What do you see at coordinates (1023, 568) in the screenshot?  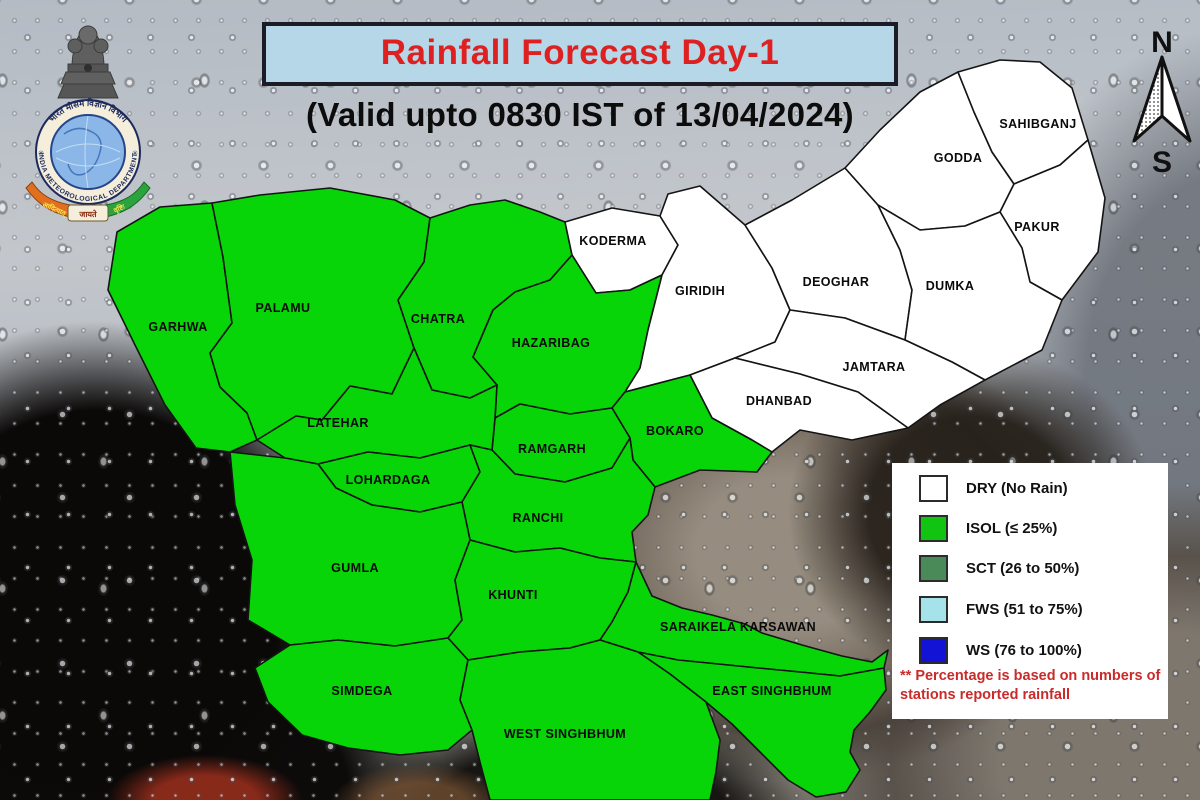 I see `legend-label-sct: SCT (26 to 50%)` at bounding box center [1023, 568].